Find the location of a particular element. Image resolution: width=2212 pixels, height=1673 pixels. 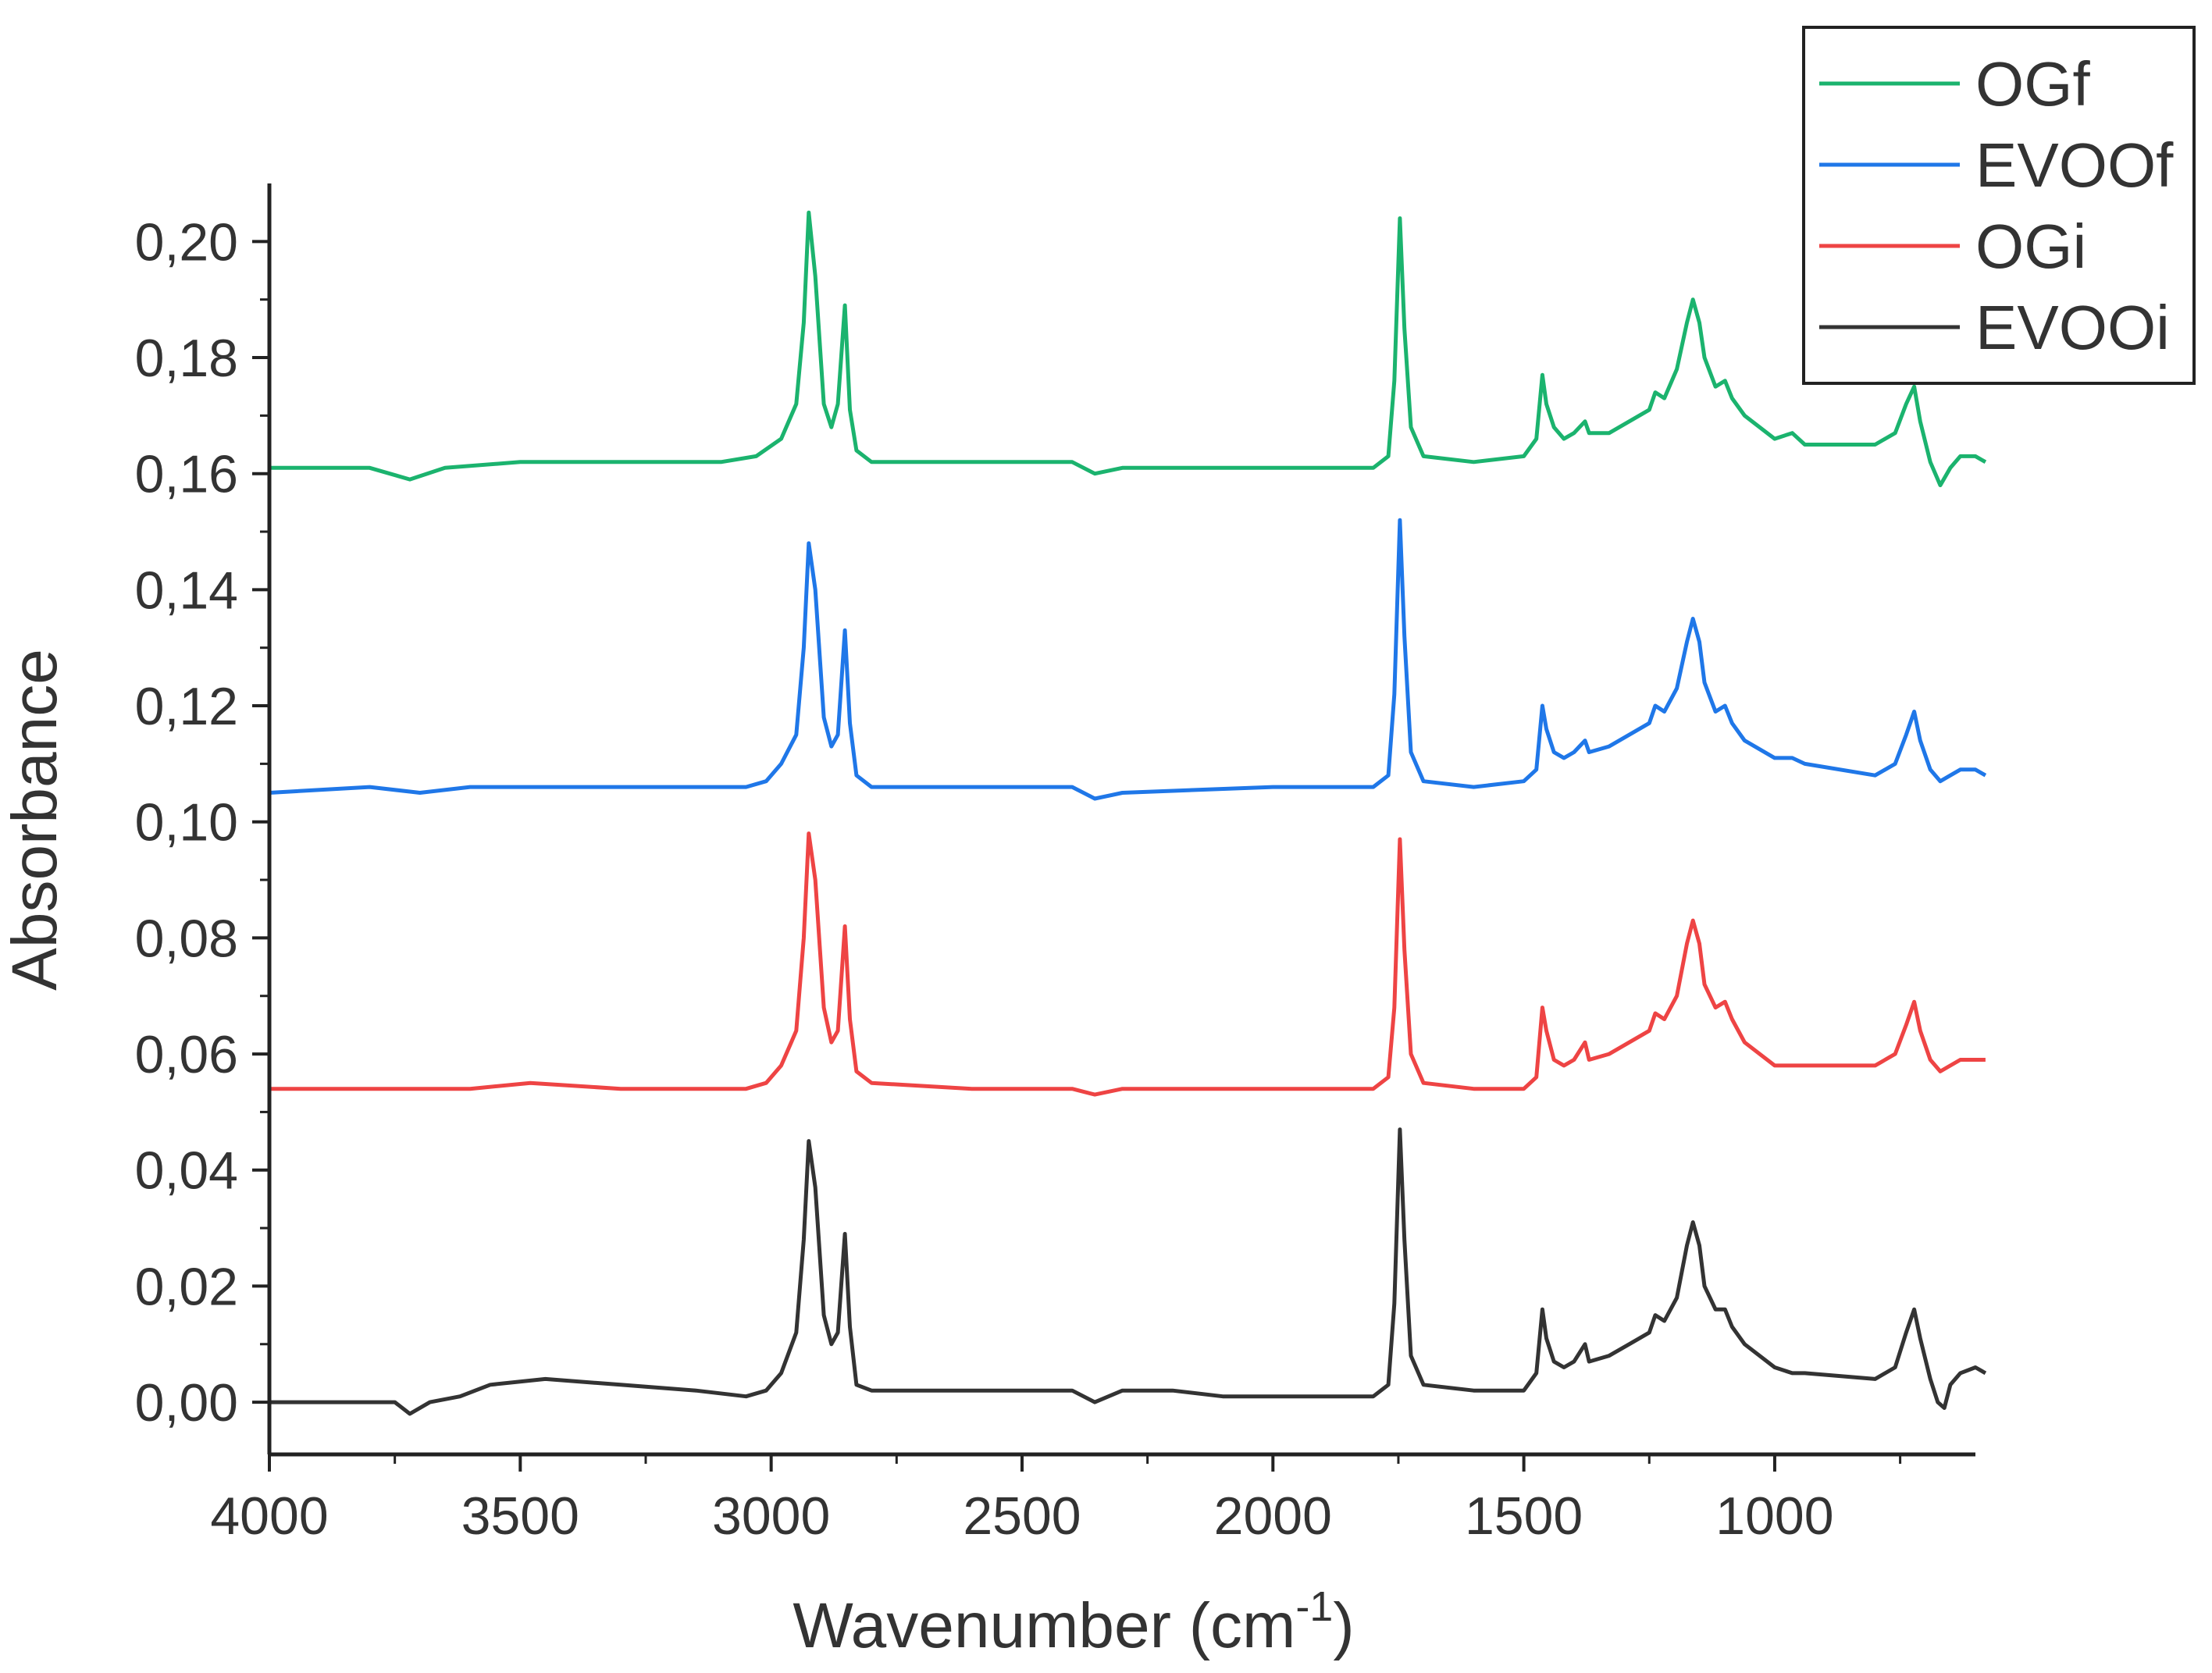

y-axis-title: Absorbance is located at coordinates (35, 820).